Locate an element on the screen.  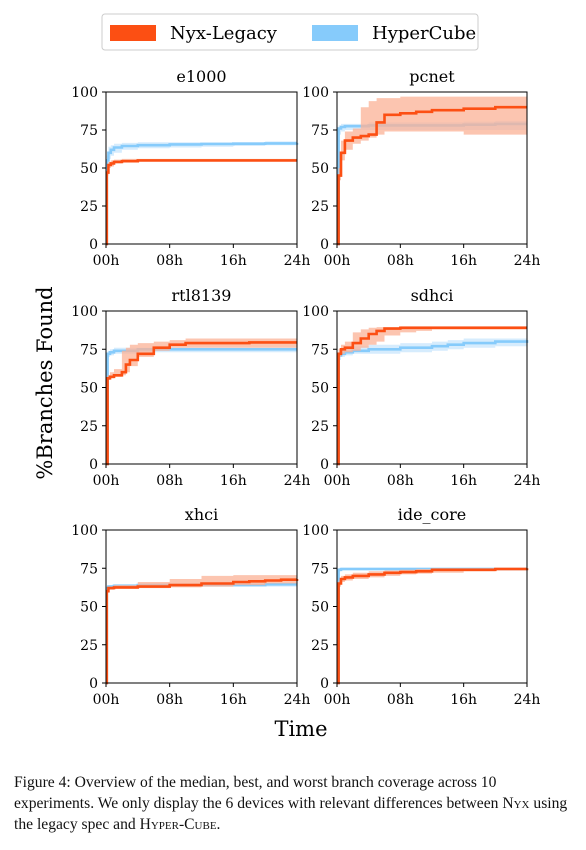
subplot-rtl8139: rtl8139 0 25 50 75 100 00h 08h 16h 24h is located at coordinates (190, 387).